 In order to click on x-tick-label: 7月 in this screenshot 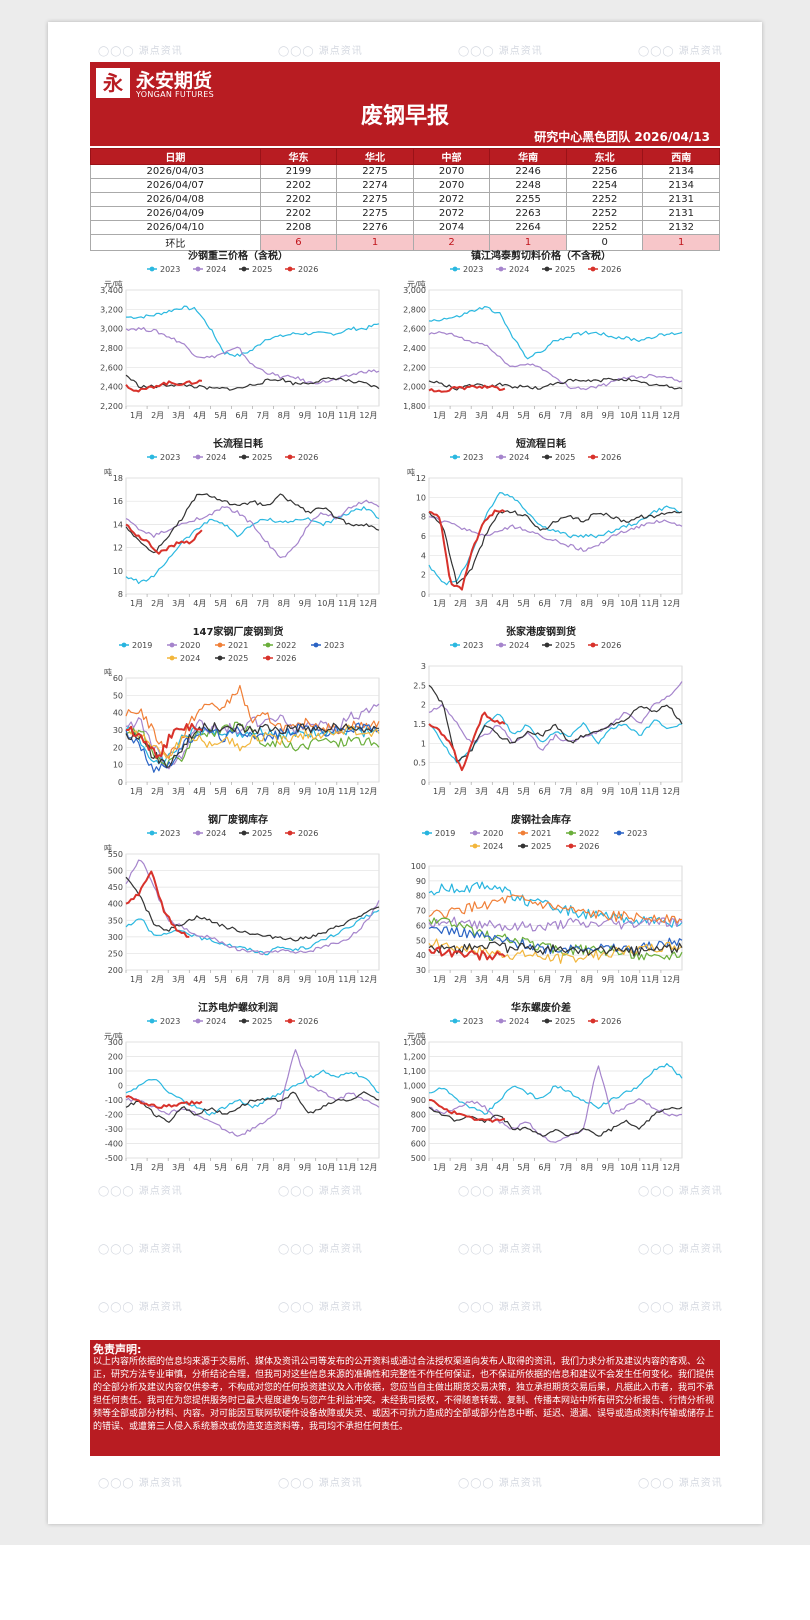, I will do `click(262, 603)`.